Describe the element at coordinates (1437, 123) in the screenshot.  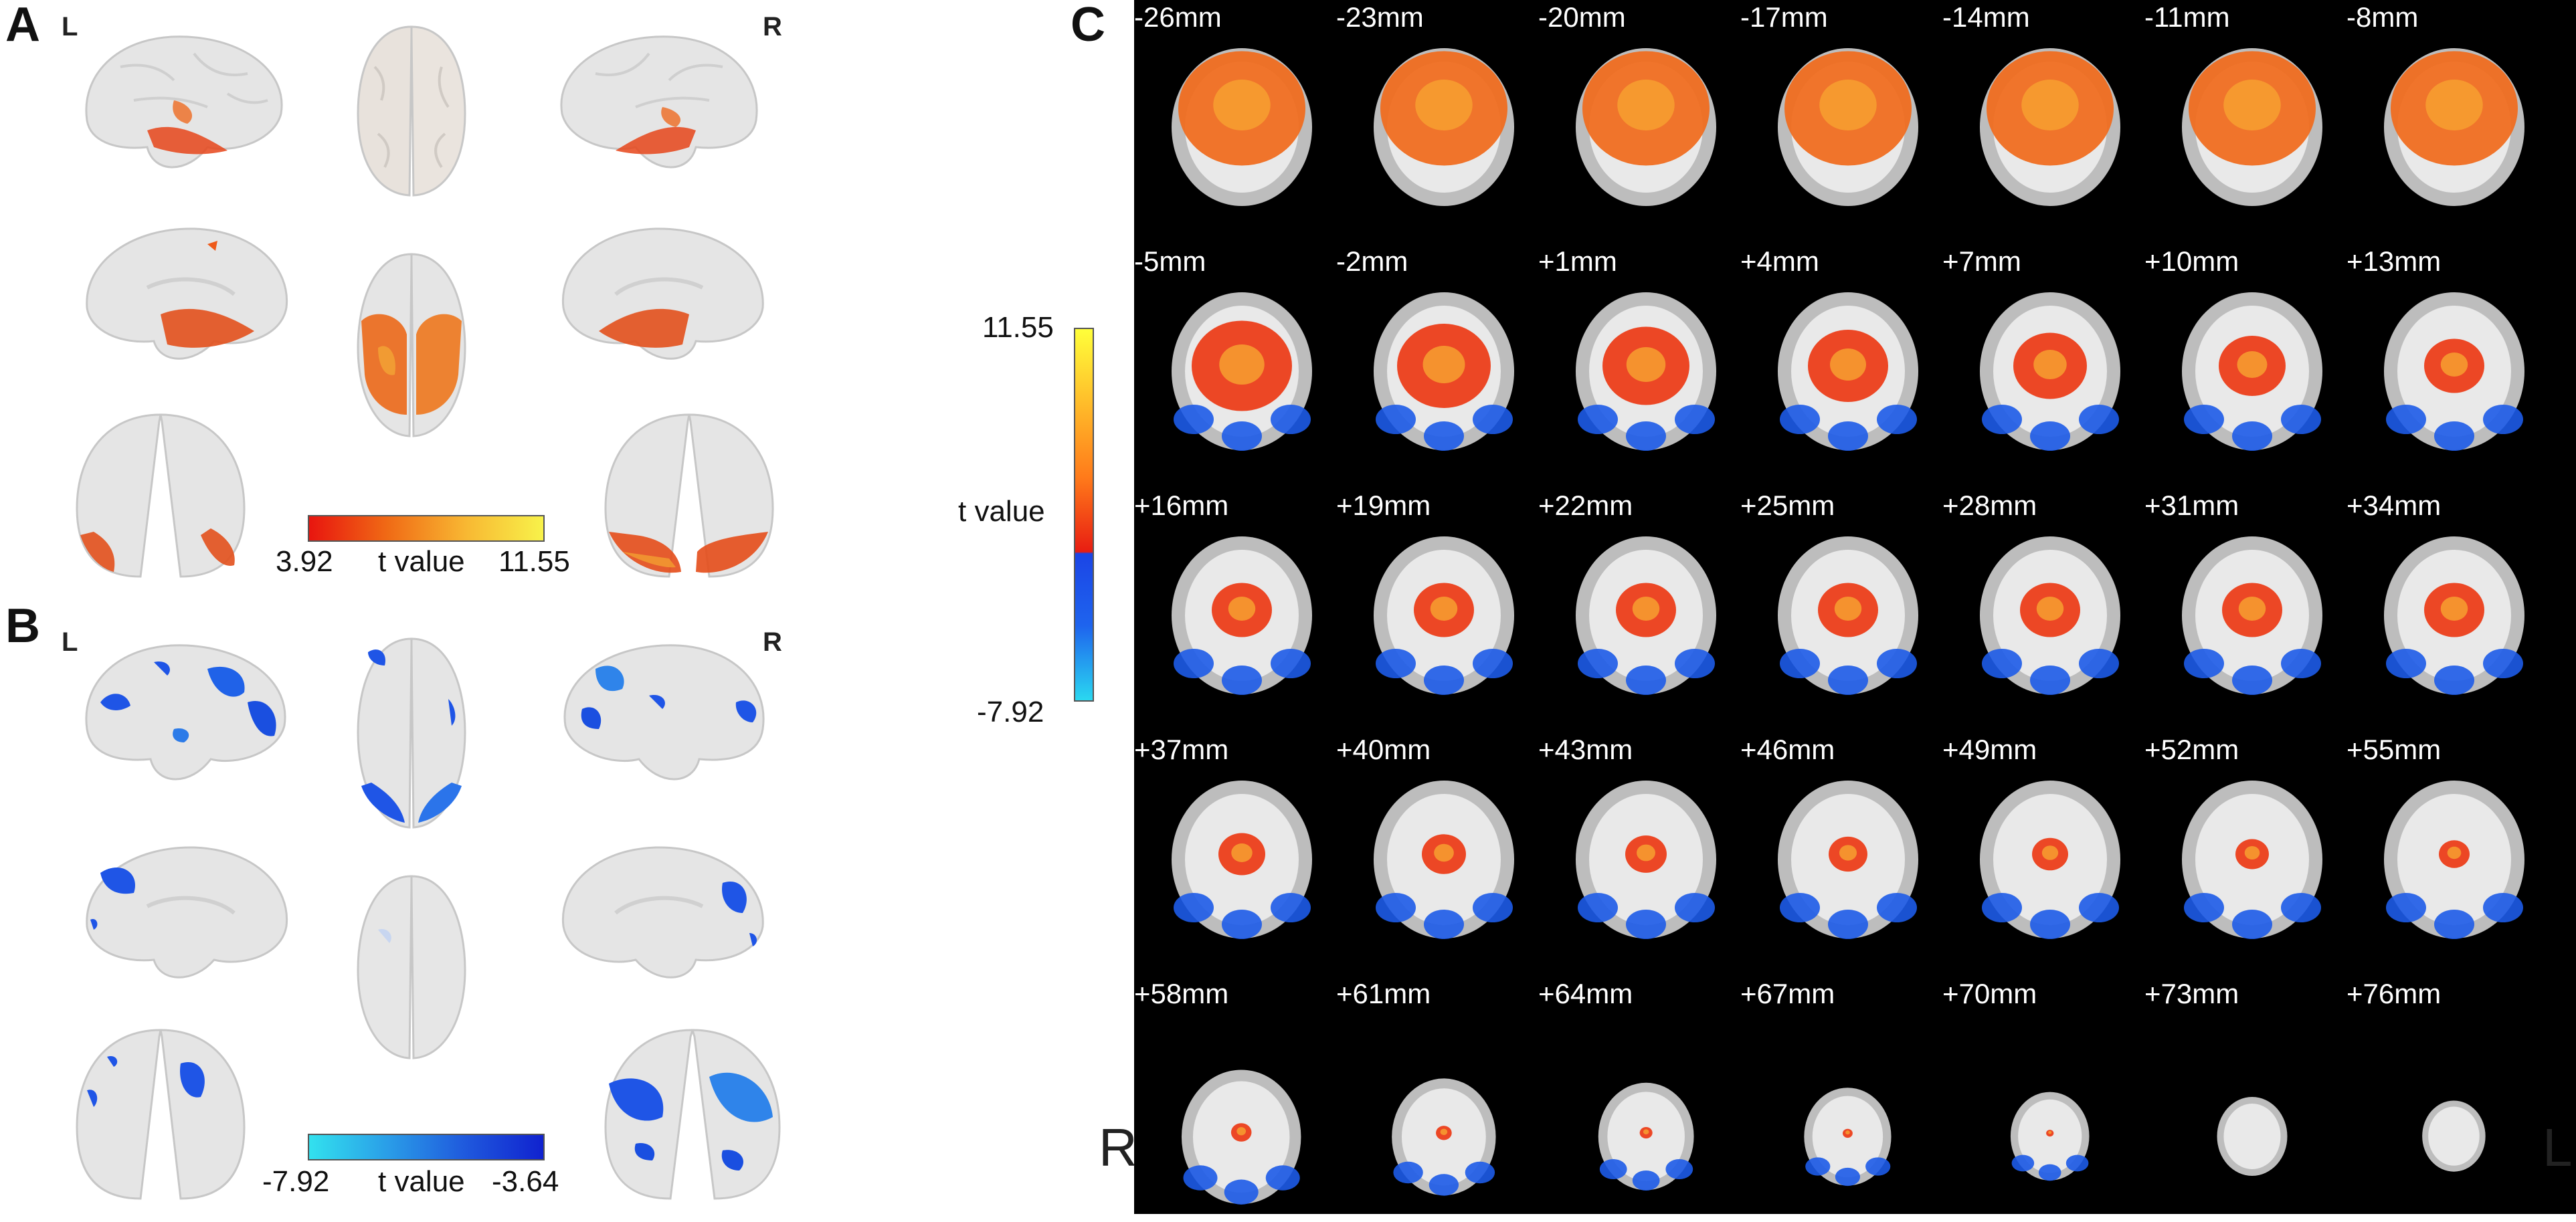
I see `slice-1: -23mm` at that location.